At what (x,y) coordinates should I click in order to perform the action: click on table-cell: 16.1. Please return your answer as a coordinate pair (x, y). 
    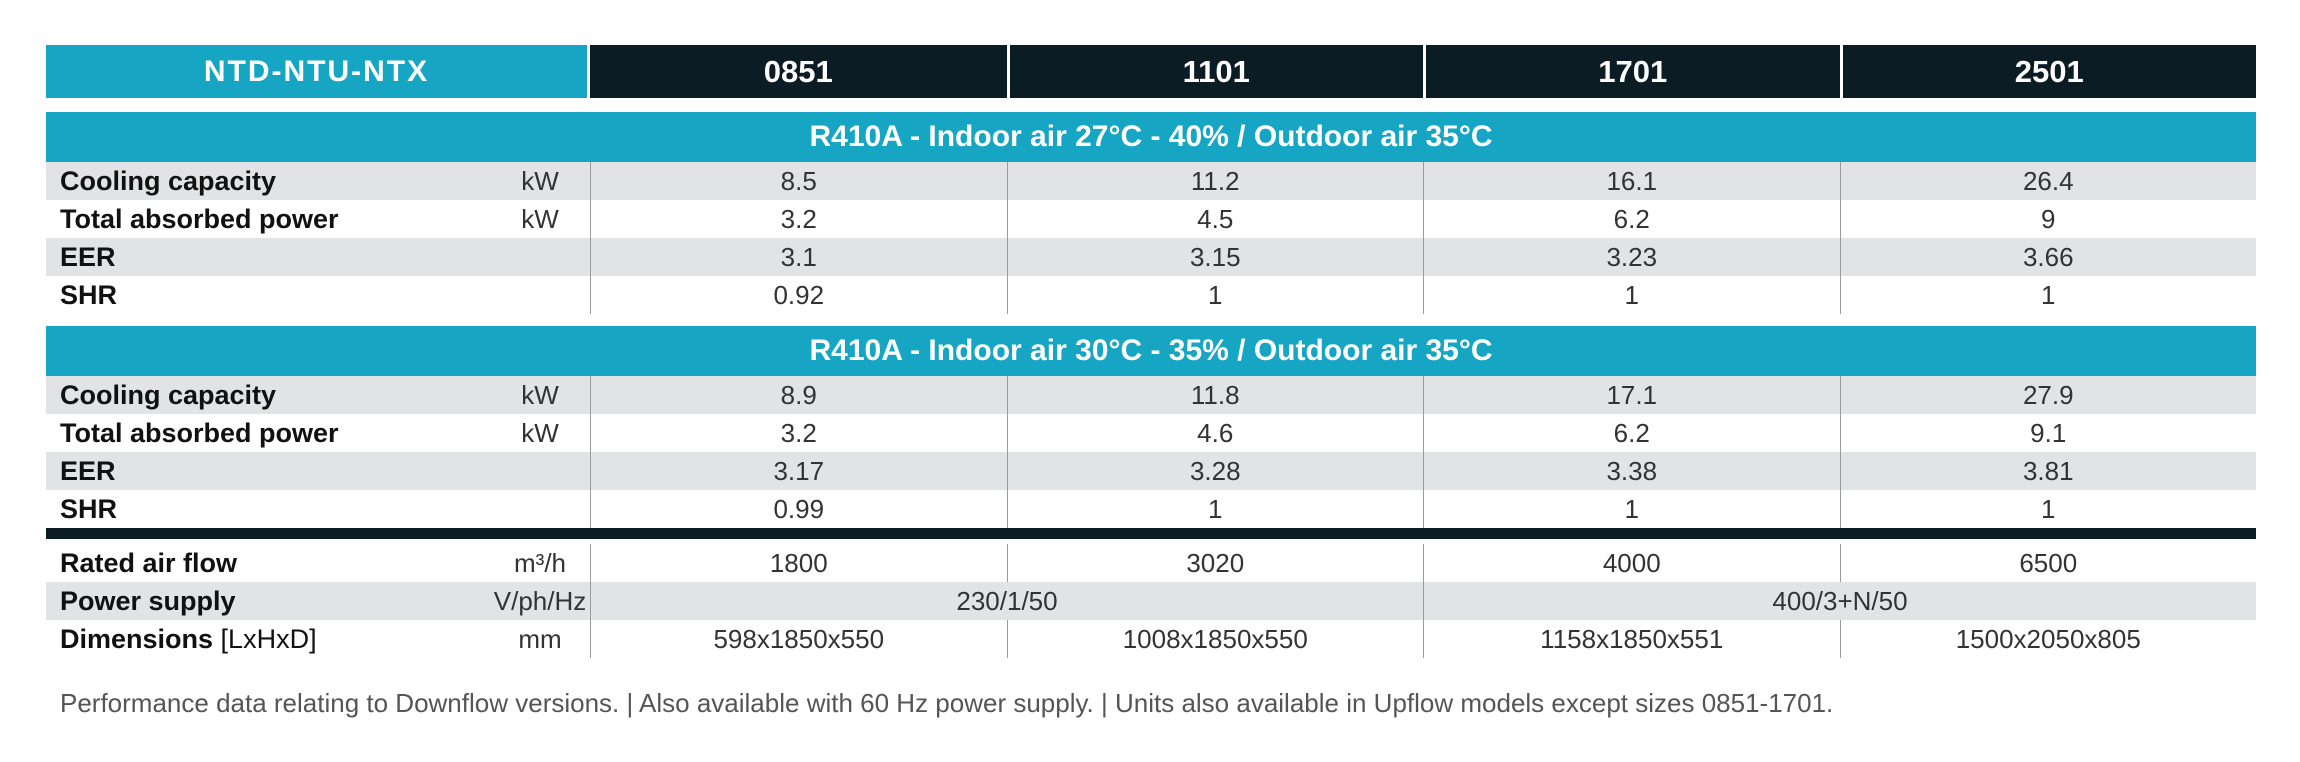
    Looking at the image, I should click on (1631, 181).